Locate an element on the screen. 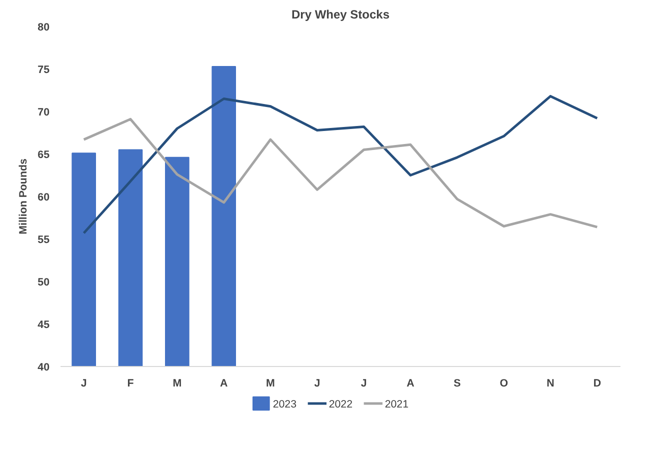 The height and width of the screenshot is (469, 652). legend-label: 2022 is located at coordinates (340, 404).